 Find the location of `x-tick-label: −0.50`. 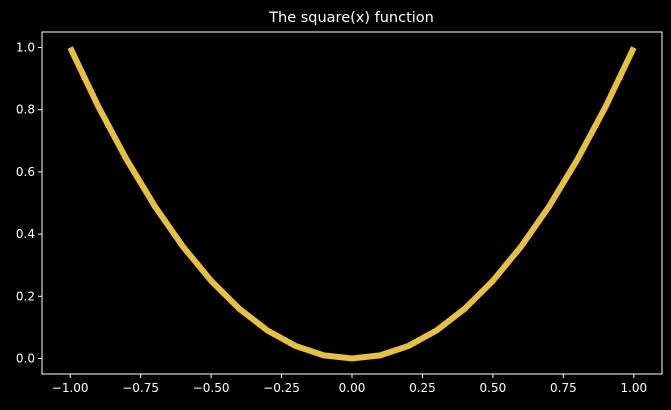

x-tick-label: −0.50 is located at coordinates (211, 388).